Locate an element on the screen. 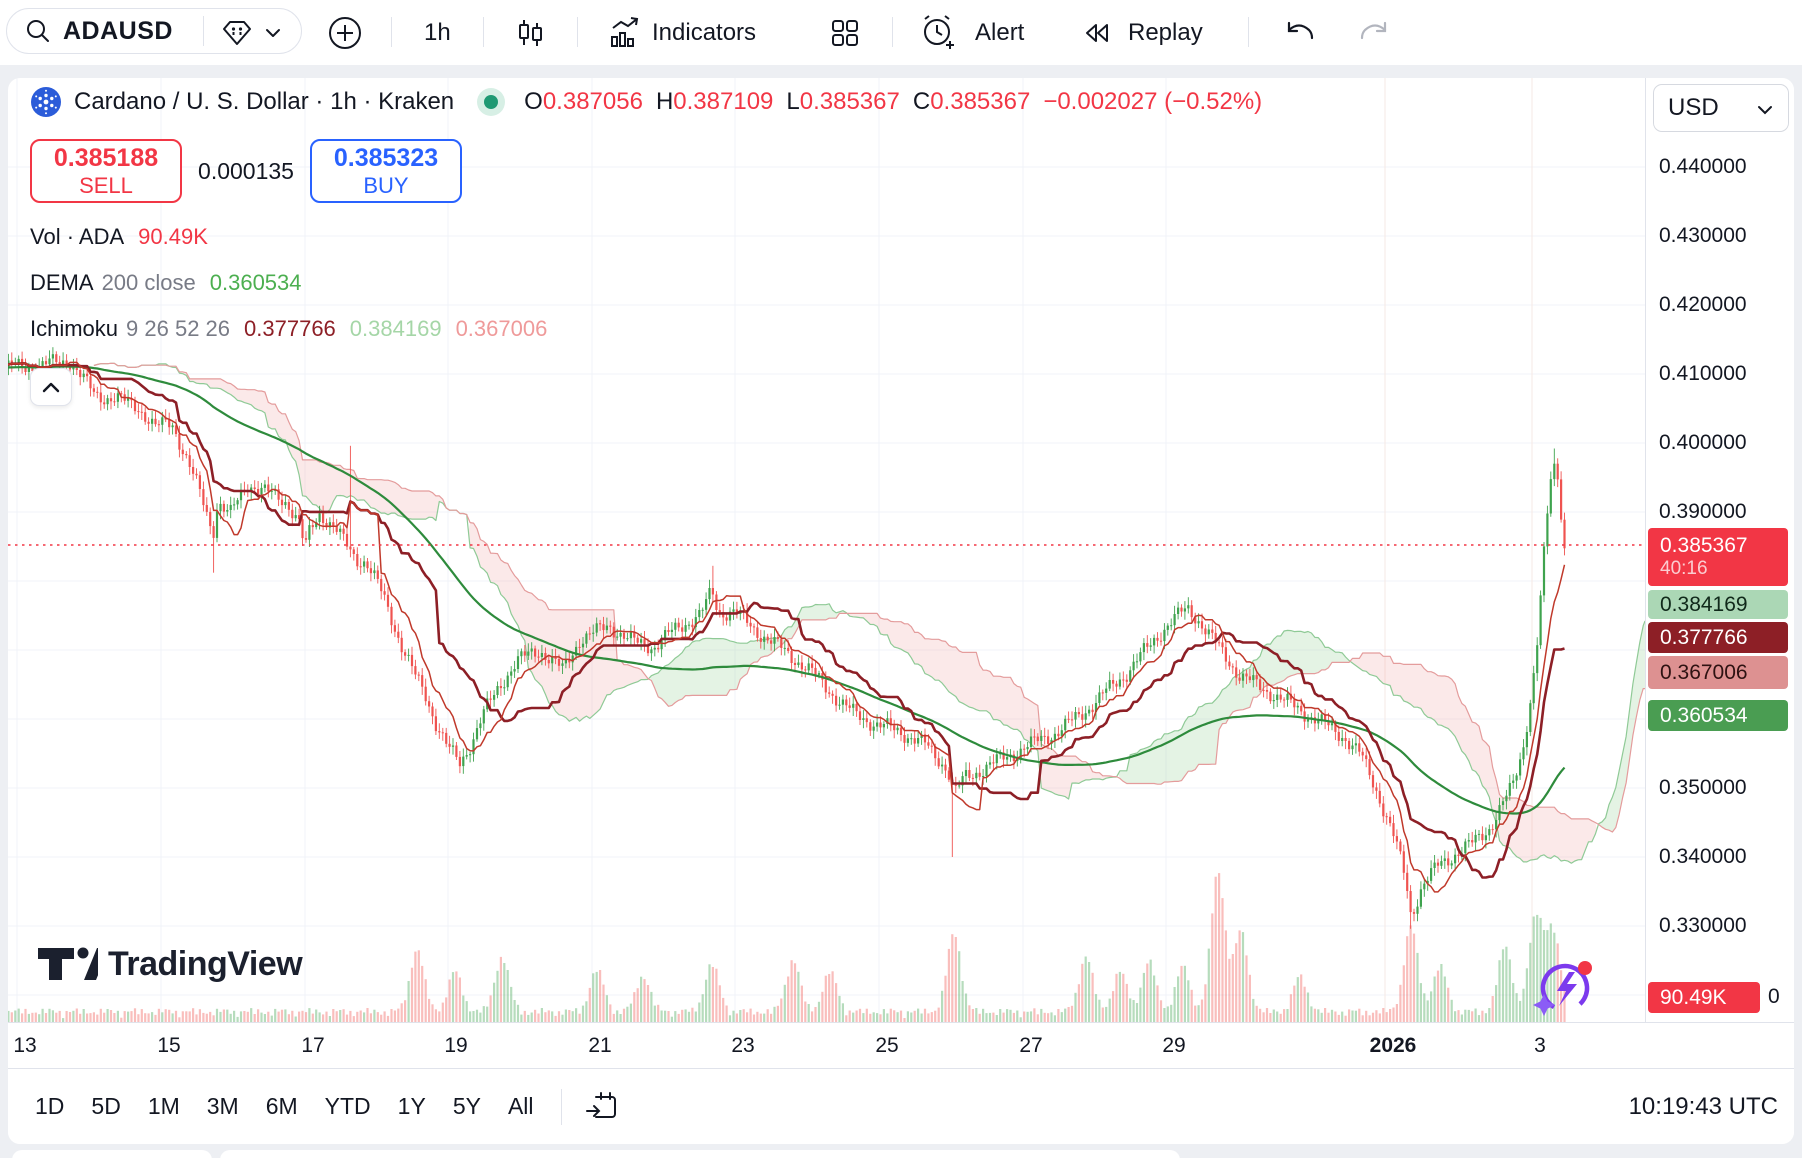 This screenshot has width=1802, height=1164. replay-rewind-icon is located at coordinates (1096, 32).